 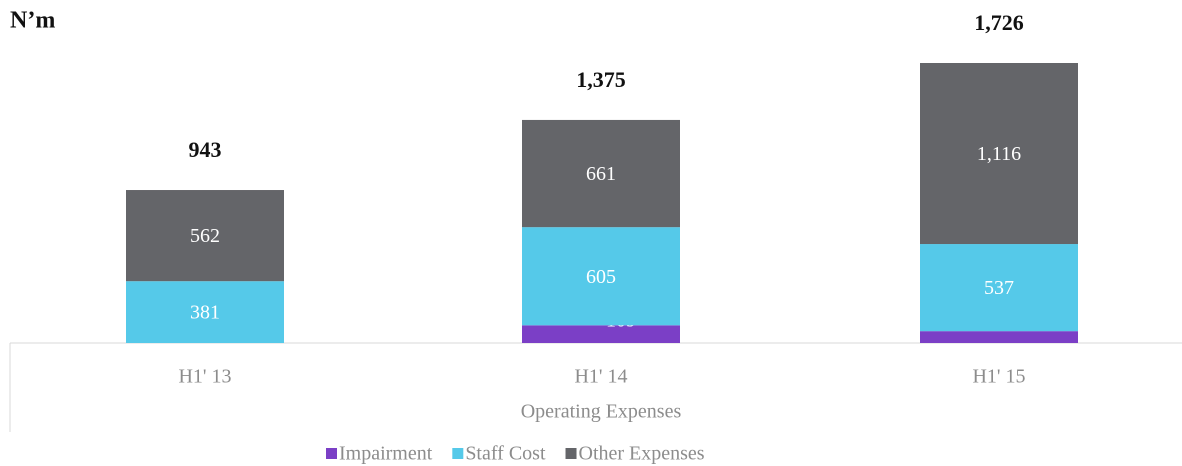 I want to click on total-label: 1,375, so click(x=601, y=79).